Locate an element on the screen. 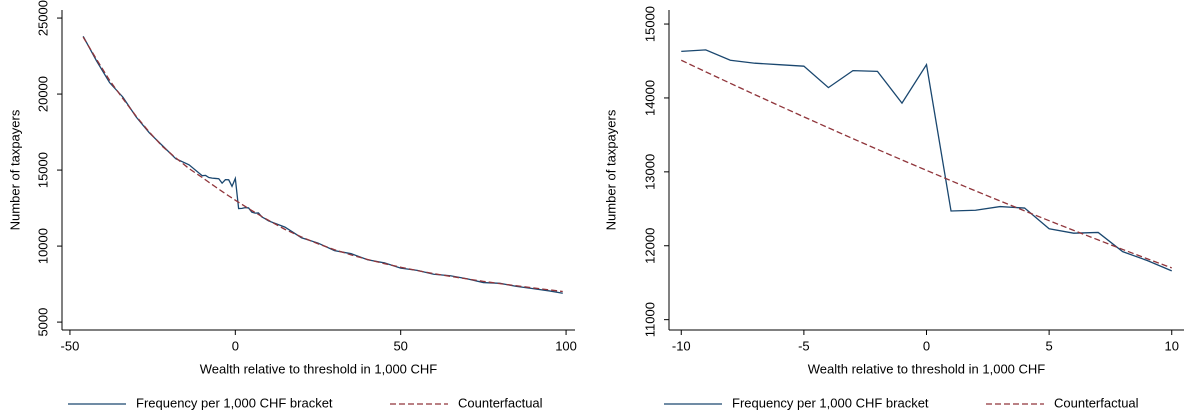 This screenshot has height=418, width=1192. y-tick-label: 5000 is located at coordinates (42, 322).